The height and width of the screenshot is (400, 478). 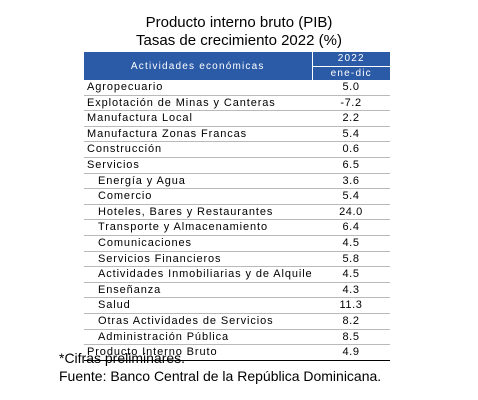 What do you see at coordinates (351, 337) in the screenshot?
I see `growth-rate: 8.5` at bounding box center [351, 337].